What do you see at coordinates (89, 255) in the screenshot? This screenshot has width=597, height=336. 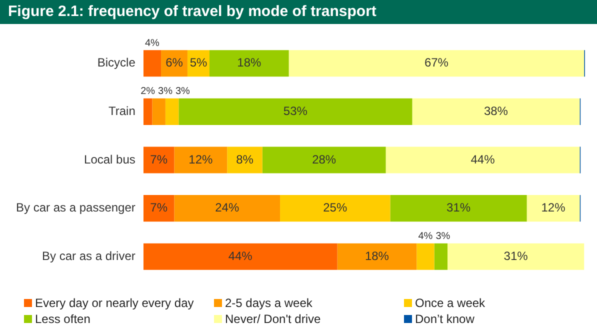 I see `y-tick-label: By car as a driver` at bounding box center [89, 255].